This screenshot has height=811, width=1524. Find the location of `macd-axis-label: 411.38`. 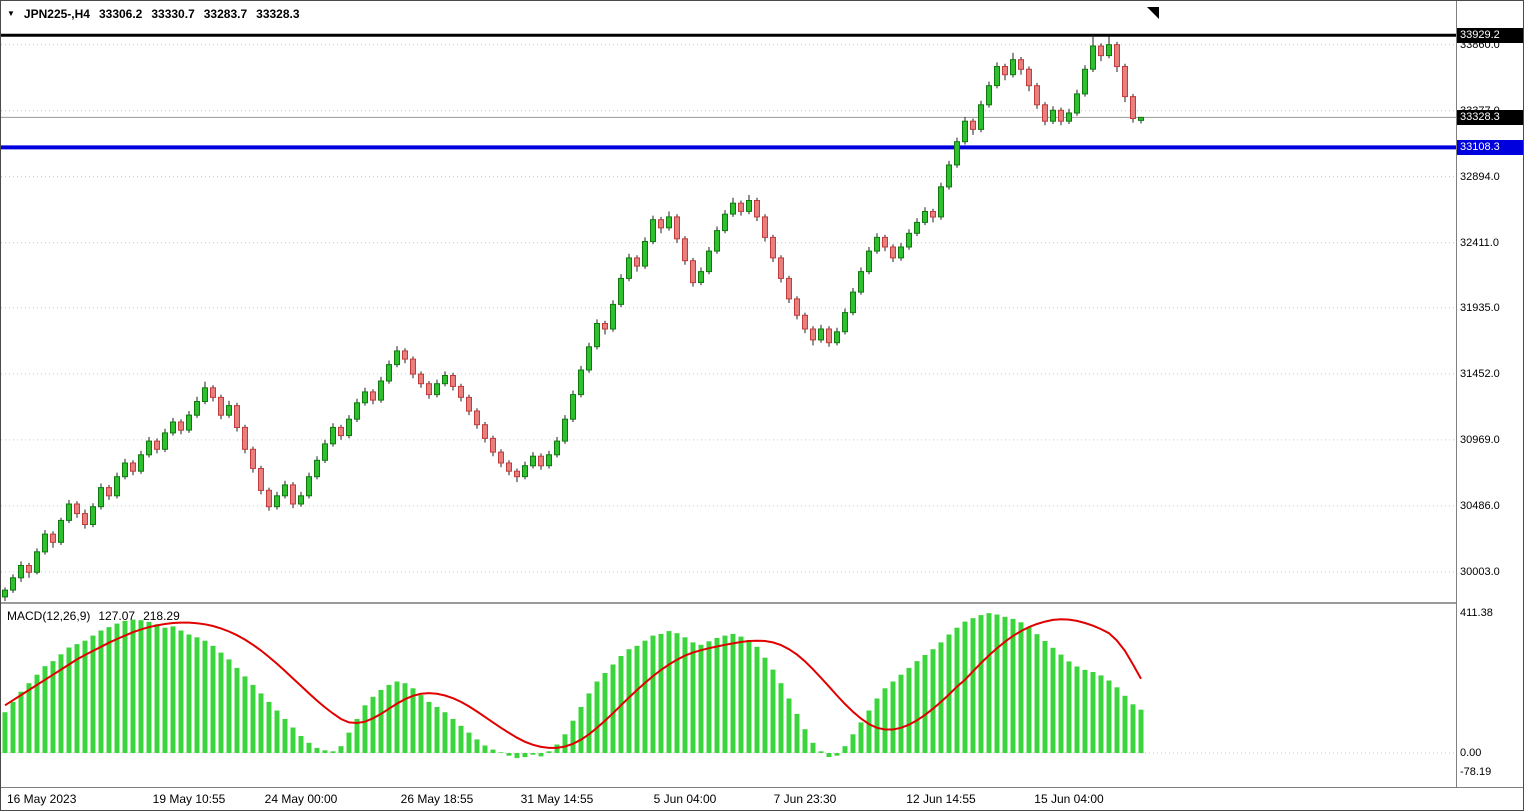

macd-axis-label: 411.38 is located at coordinates (1476, 613).